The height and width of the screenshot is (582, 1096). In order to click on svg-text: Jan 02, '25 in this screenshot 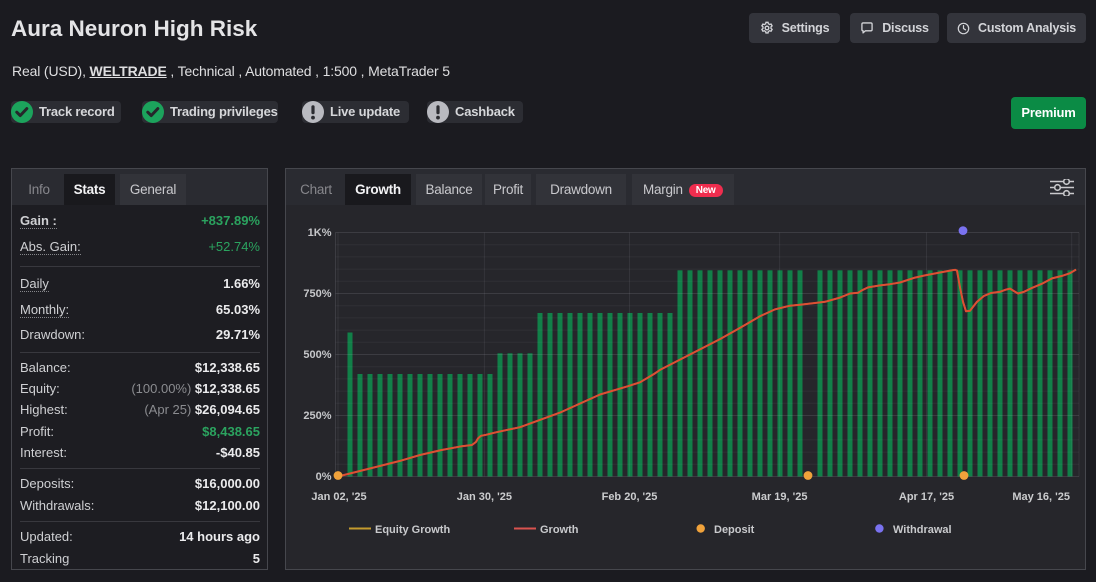, I will do `click(338, 497)`.